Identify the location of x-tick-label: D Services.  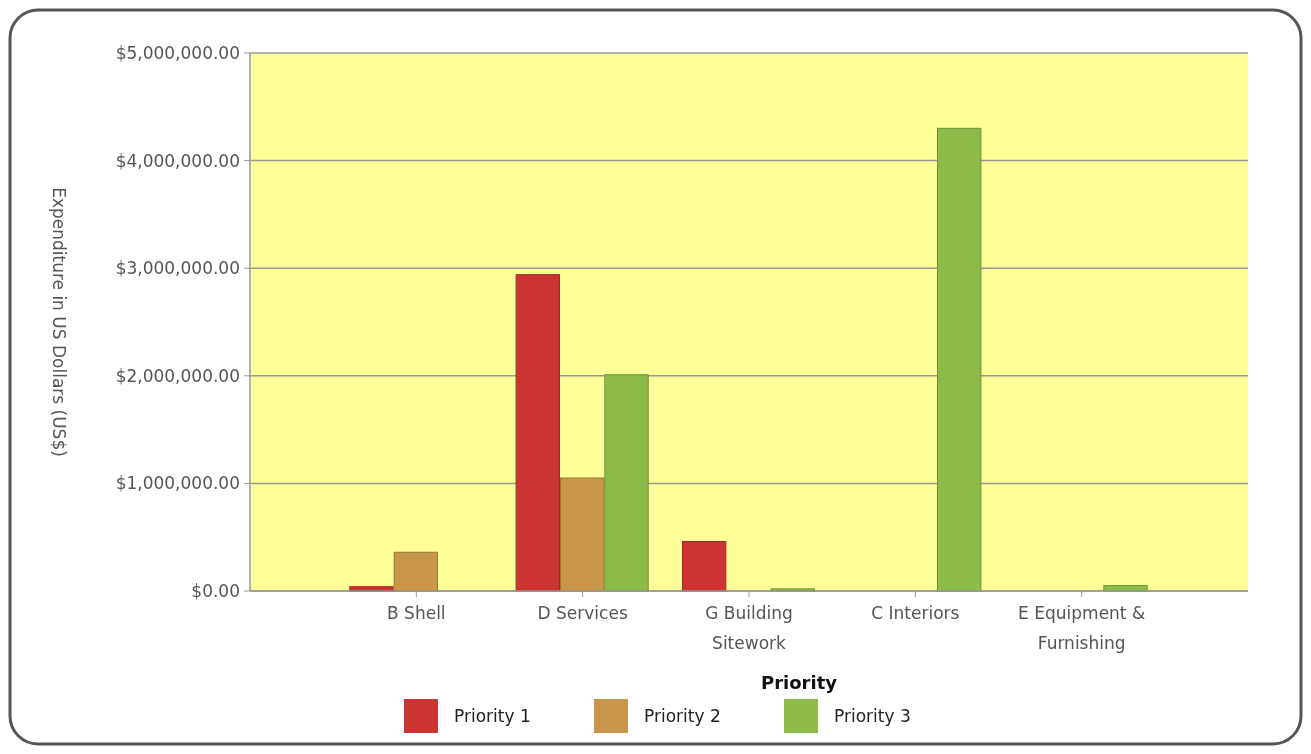
(582, 613).